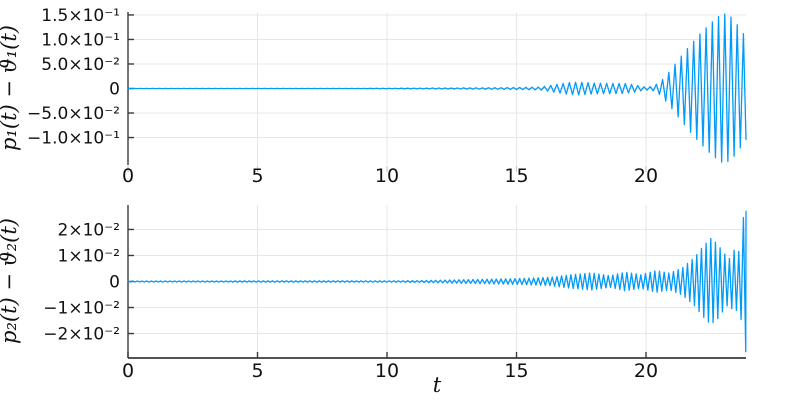  I want to click on y-tick-label: −2×10⁻², so click(81, 335).